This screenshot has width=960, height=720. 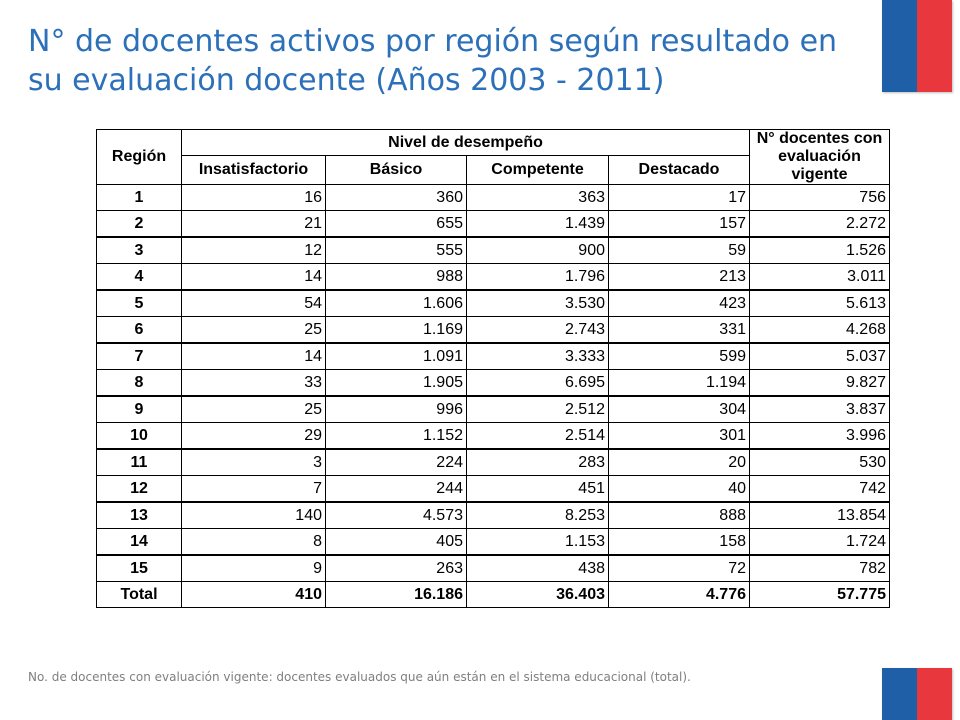 I want to click on insatisfactorio-cell: 140, so click(x=253, y=515).